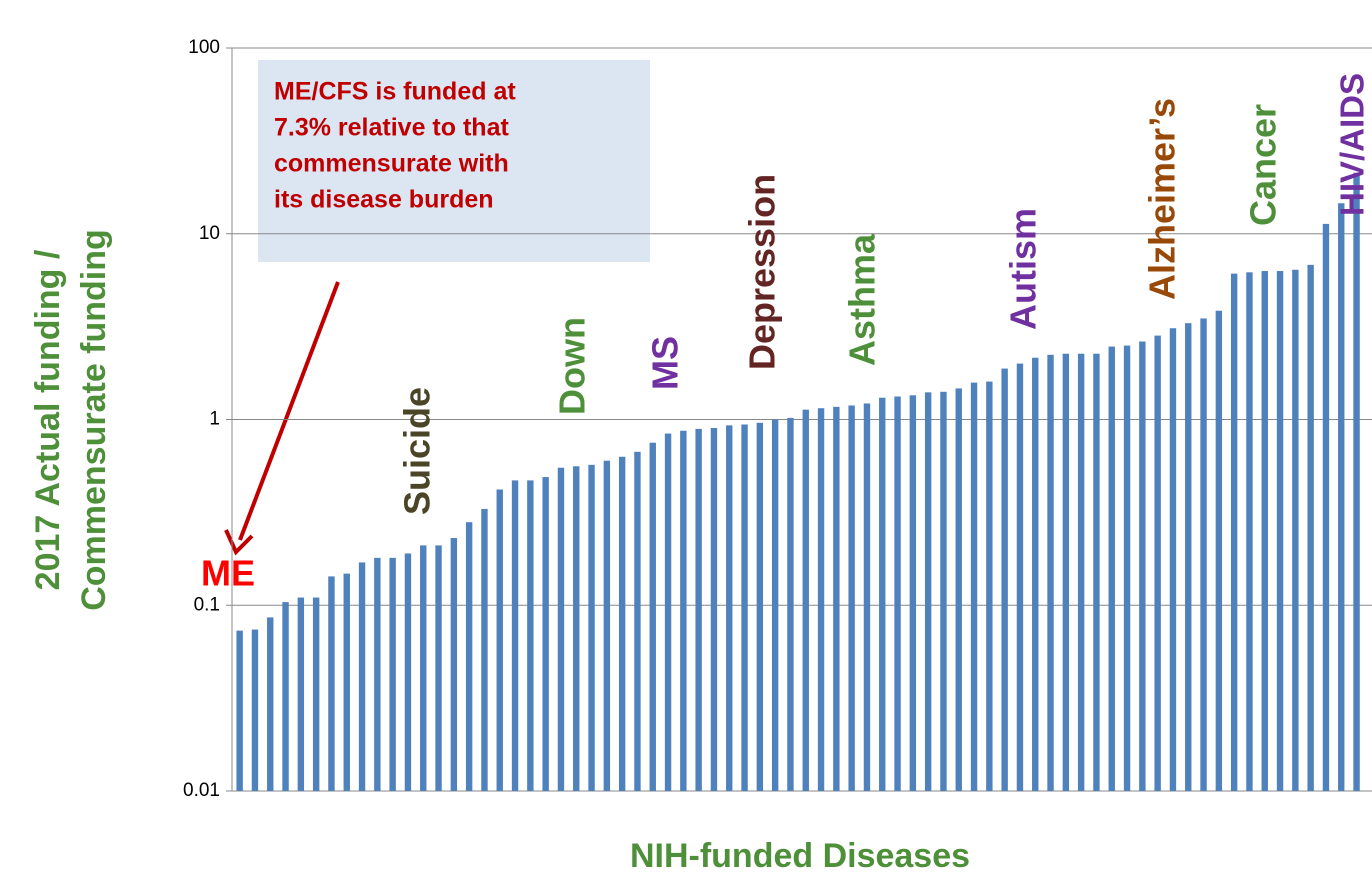  Describe the element at coordinates (214, 419) in the screenshot. I see `y-tick-label: 1` at that location.